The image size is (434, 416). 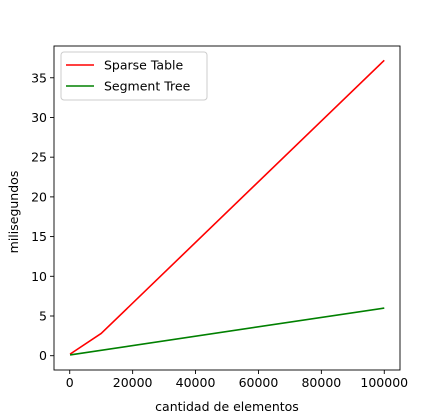 I want to click on x-tick-label: 40000, so click(x=196, y=382).